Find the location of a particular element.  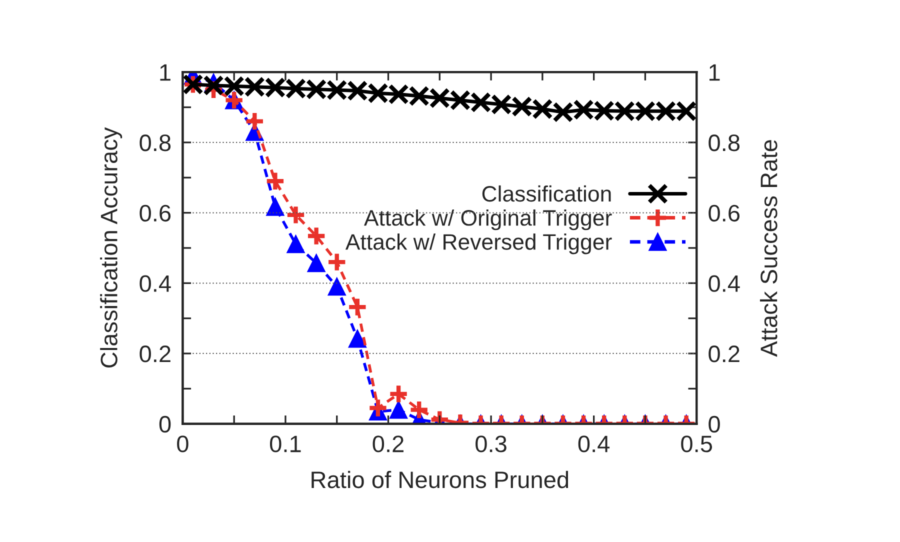

x-tick-label: 0.1 is located at coordinates (285, 444).